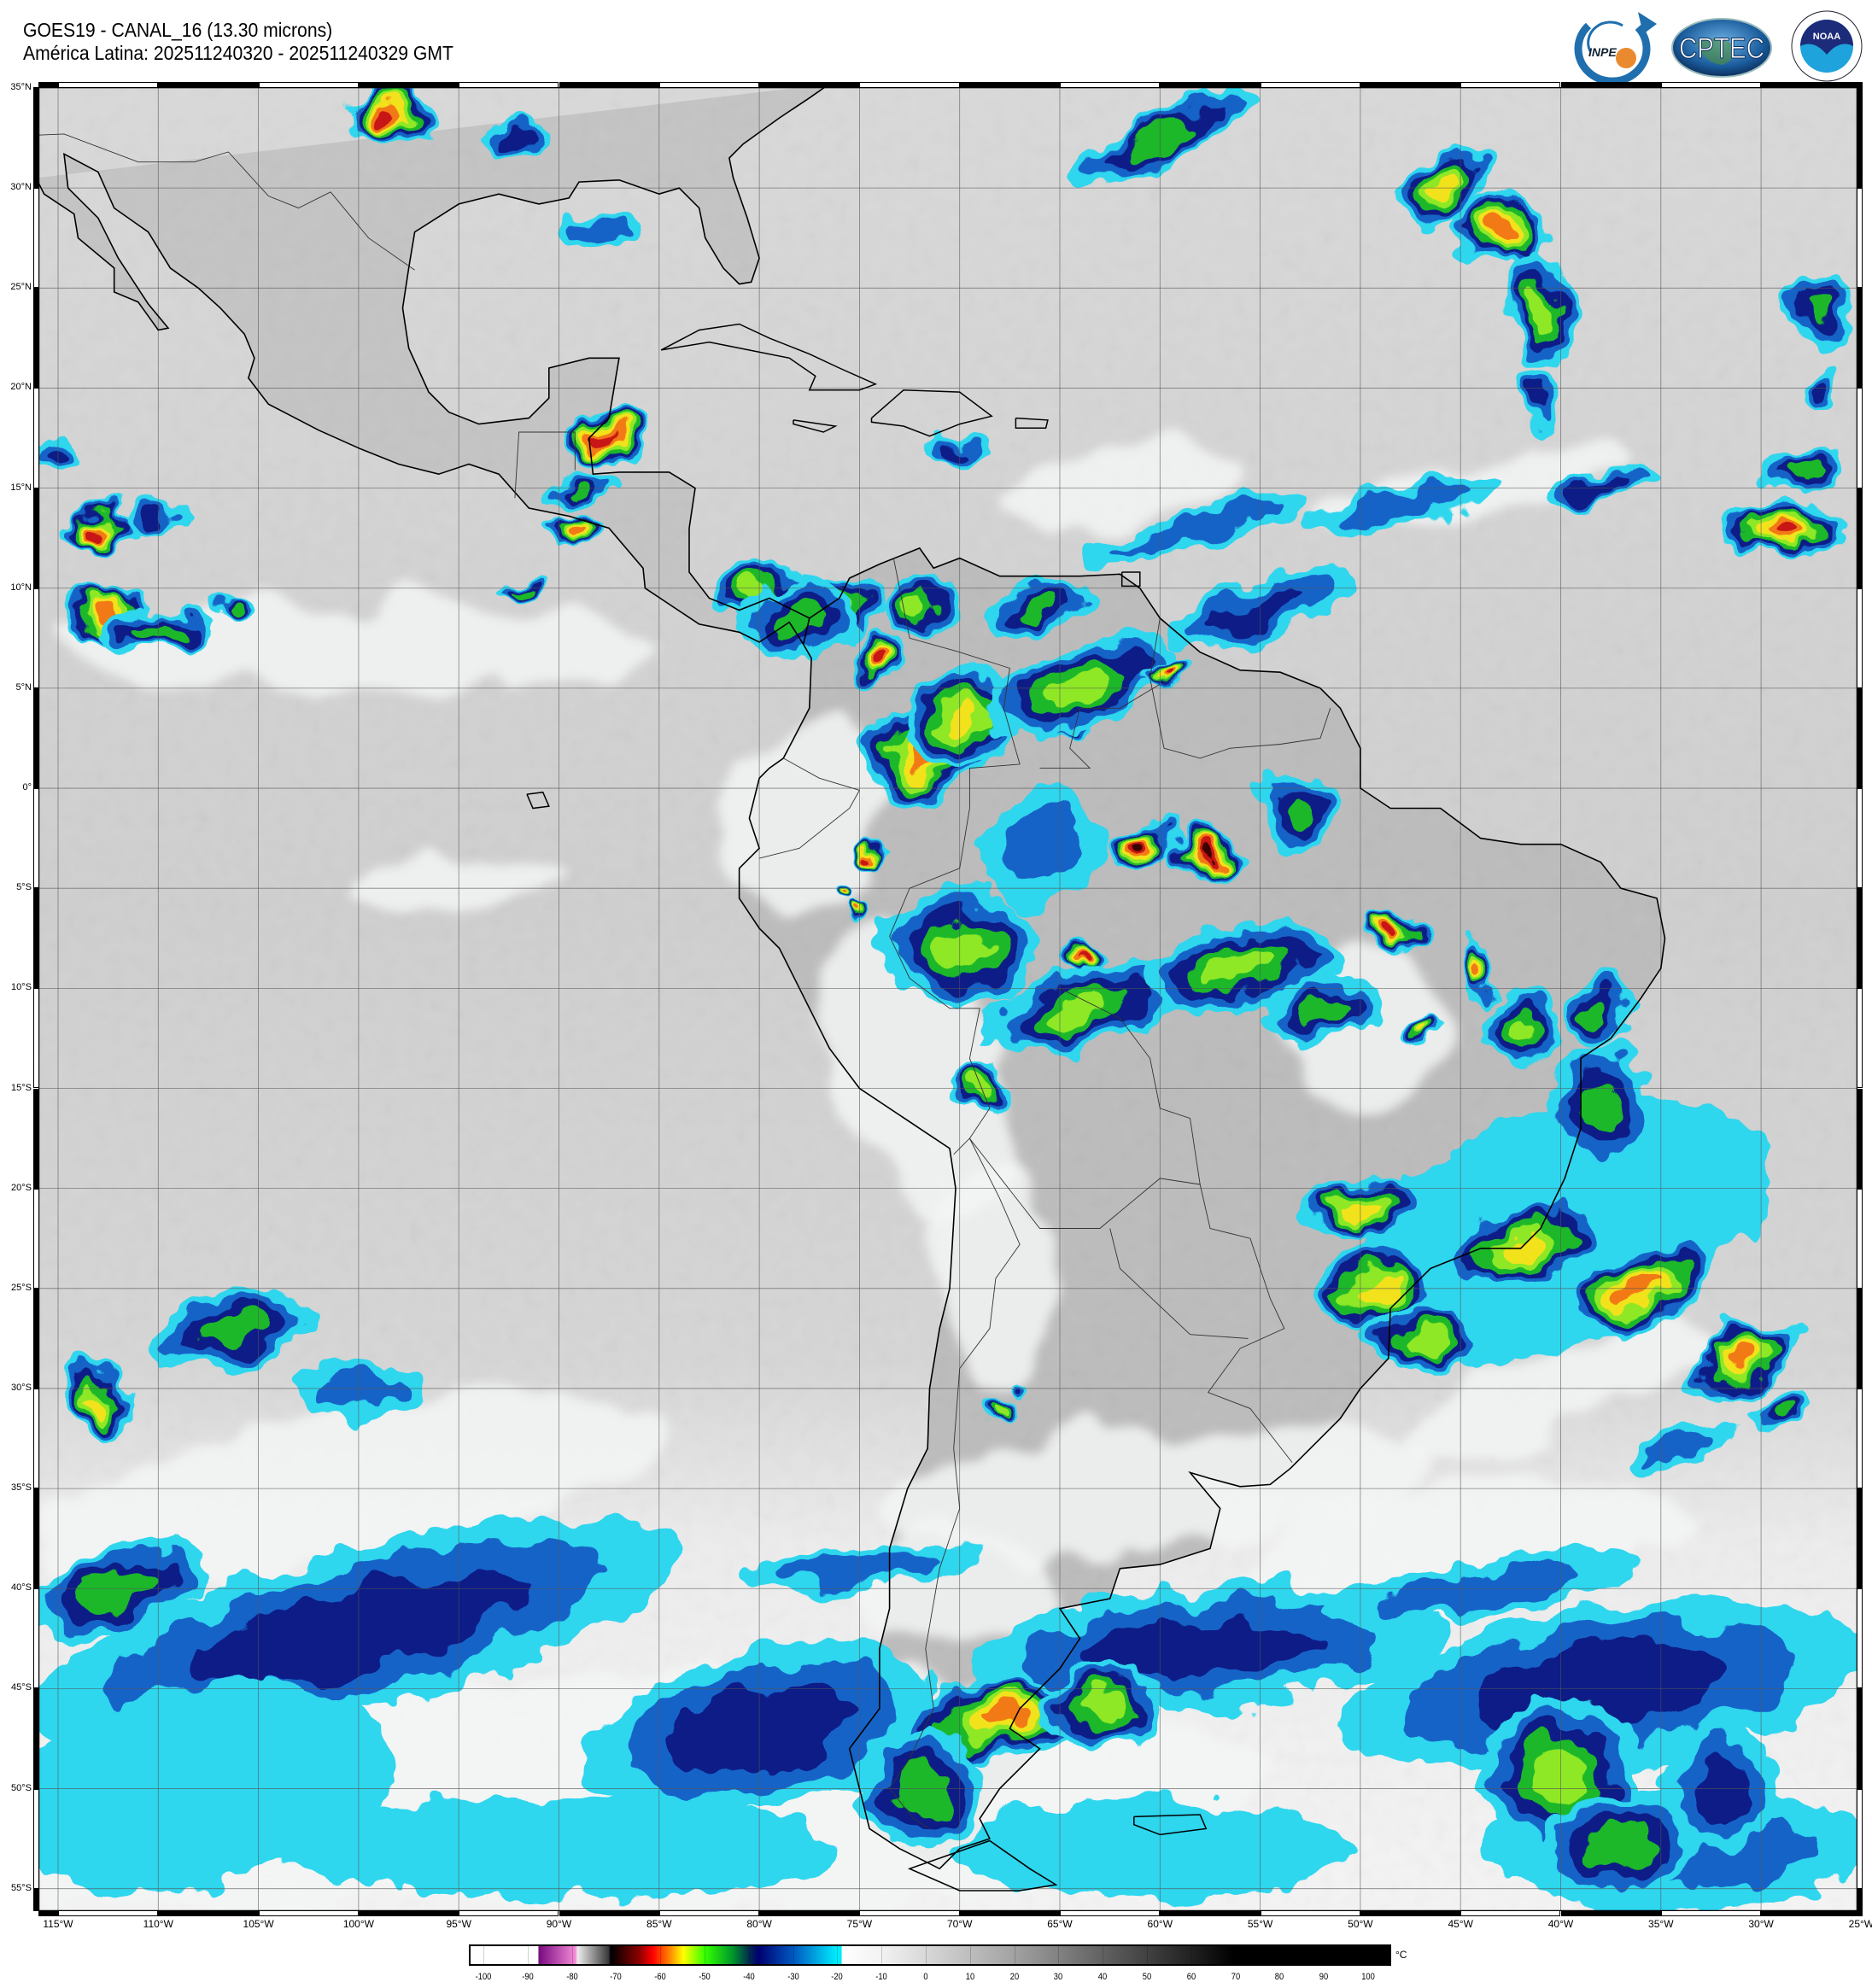  I want to click on latitude-label: 55°S, so click(21, 1887).